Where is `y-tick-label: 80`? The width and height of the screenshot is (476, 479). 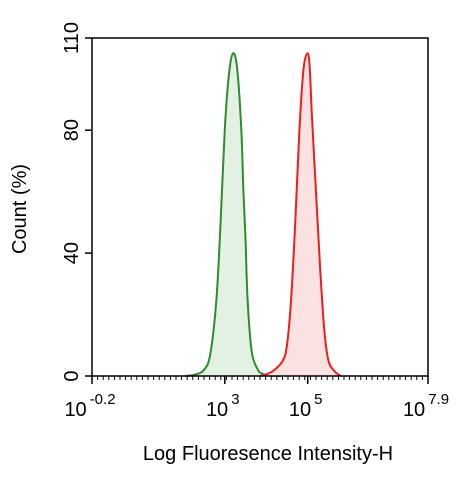 y-tick-label: 80 is located at coordinates (72, 130).